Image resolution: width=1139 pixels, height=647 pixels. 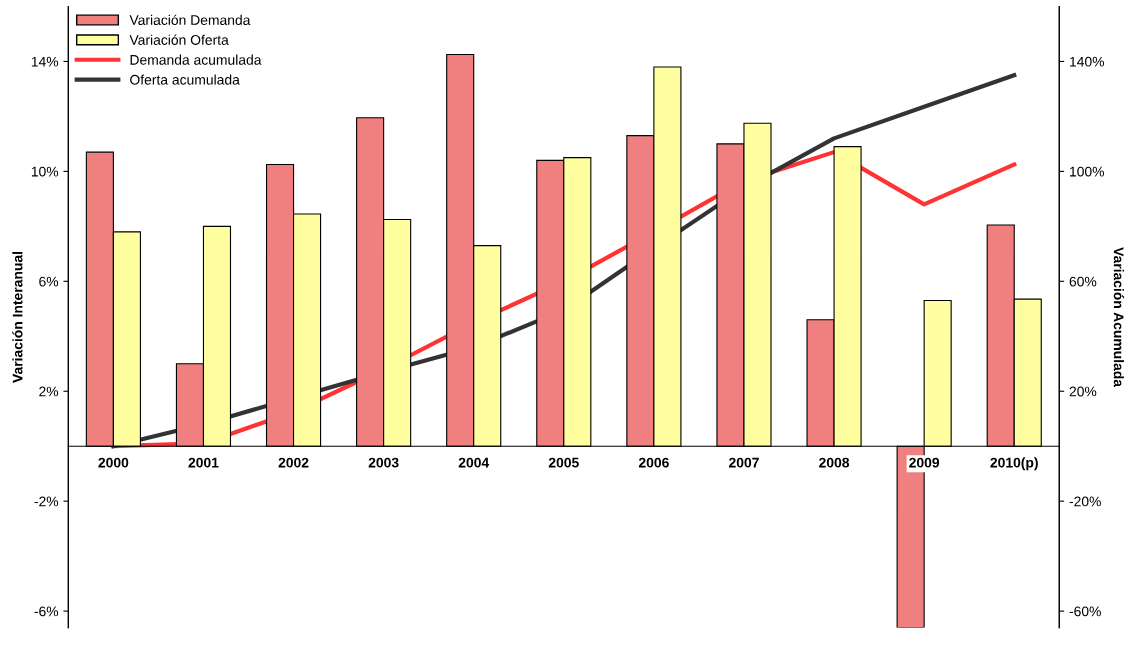 I want to click on y2-tick-label: 140%, so click(x=1087, y=61).